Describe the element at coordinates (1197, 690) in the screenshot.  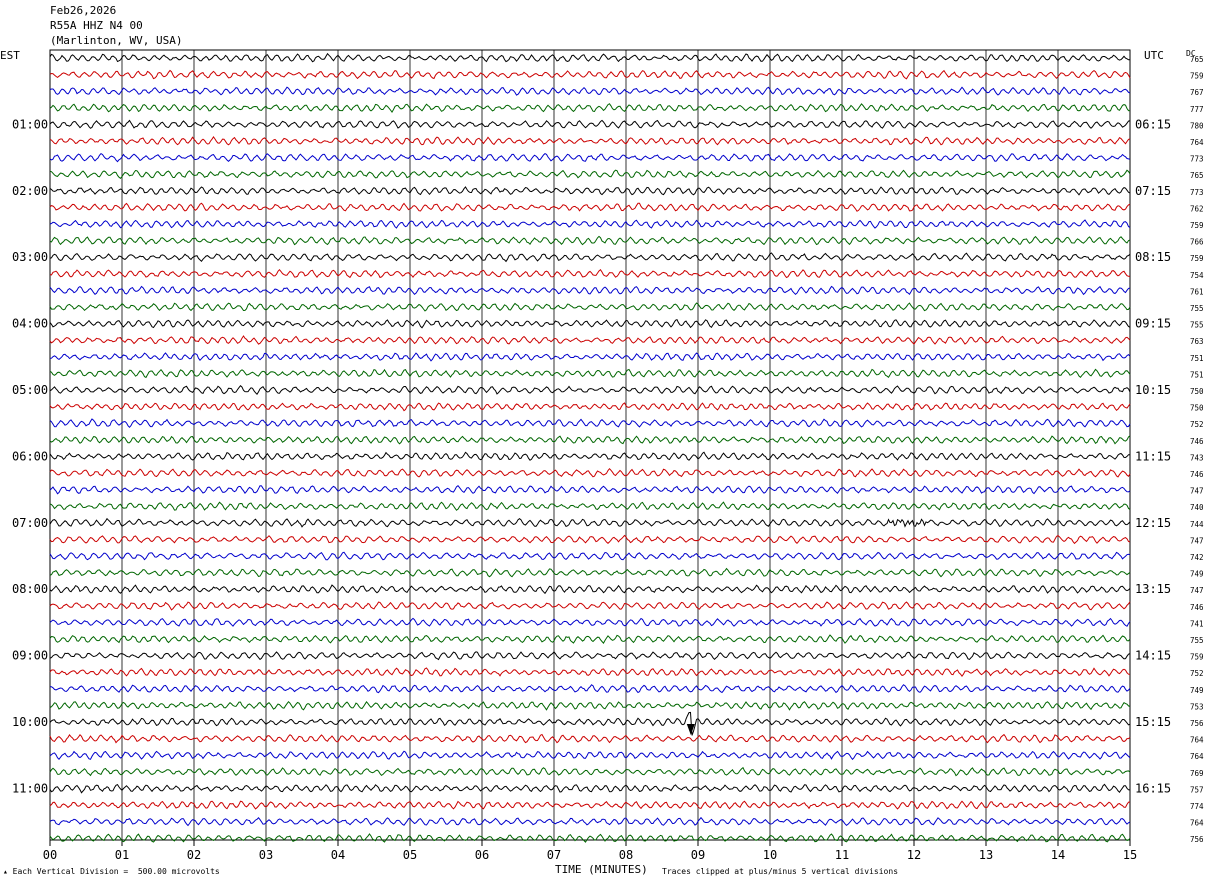
I see `dc-offset-label: 749` at that location.